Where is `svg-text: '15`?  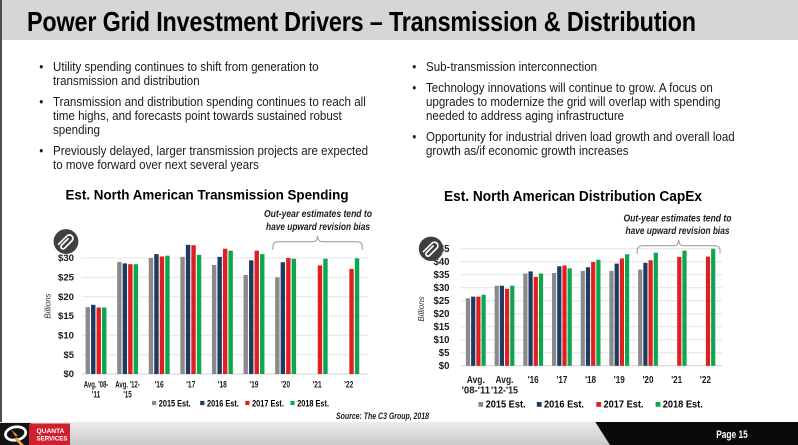 svg-text: '15 is located at coordinates (127, 395).